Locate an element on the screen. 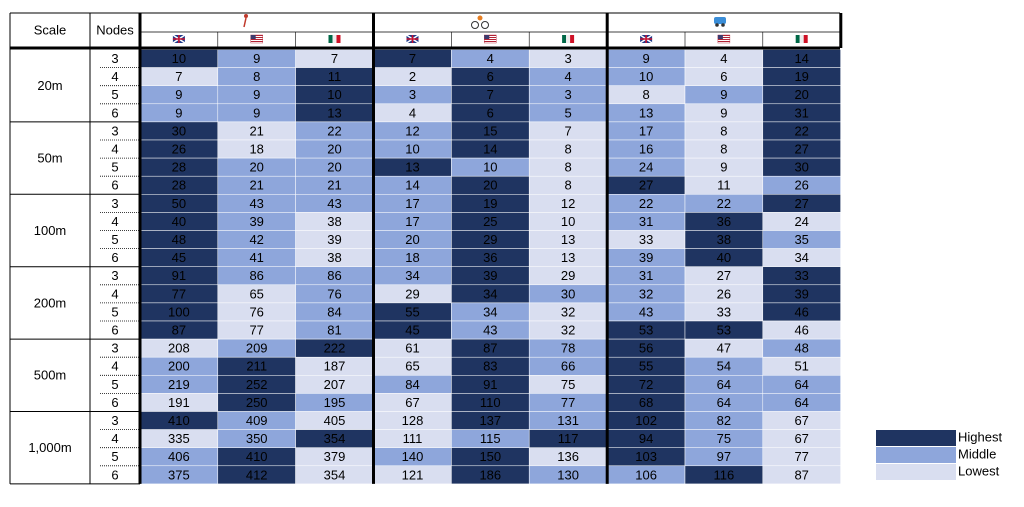 The height and width of the screenshot is (507, 1024). cell-value: 34 is located at coordinates (801, 257).